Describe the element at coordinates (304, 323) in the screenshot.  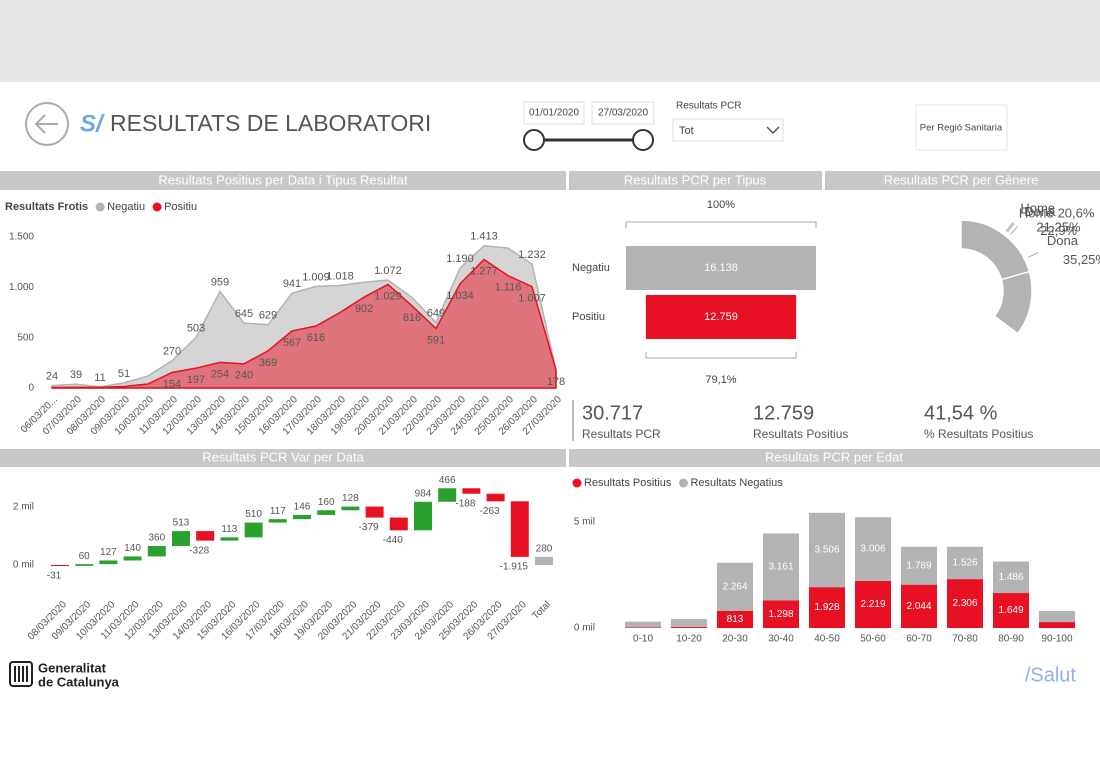
I see `area-series` at that location.